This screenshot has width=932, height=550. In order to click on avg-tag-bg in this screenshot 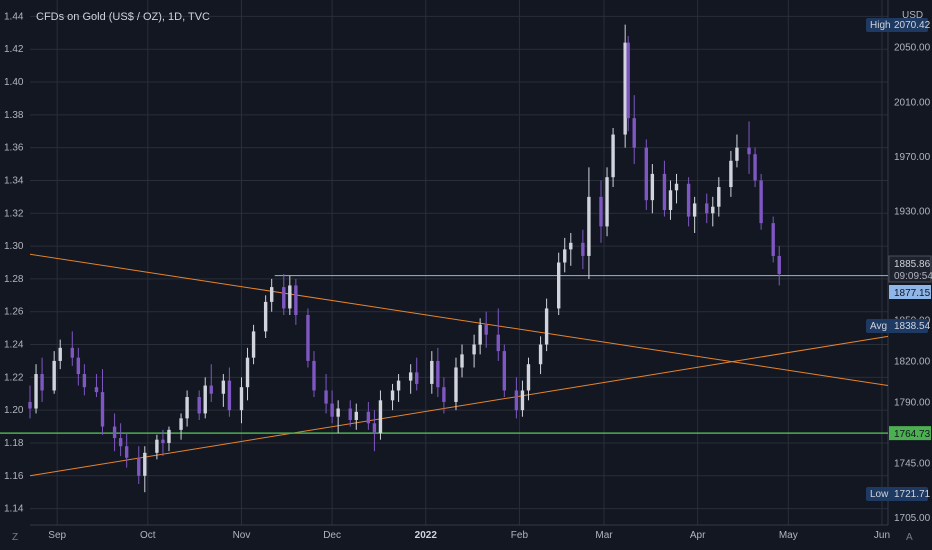, I will do `click(897, 326)`.